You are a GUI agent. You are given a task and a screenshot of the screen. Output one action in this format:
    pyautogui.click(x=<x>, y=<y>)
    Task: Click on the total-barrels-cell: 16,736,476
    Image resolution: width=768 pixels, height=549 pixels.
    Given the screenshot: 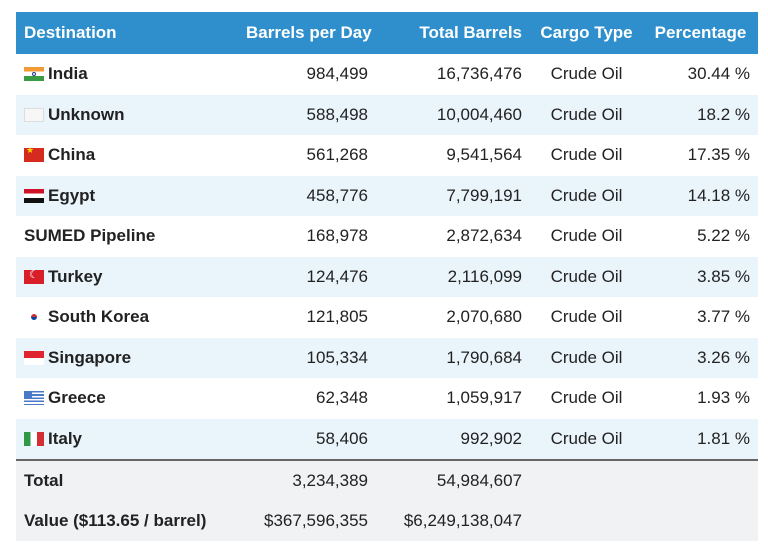 What is the action you would take?
    pyautogui.click(x=453, y=74)
    